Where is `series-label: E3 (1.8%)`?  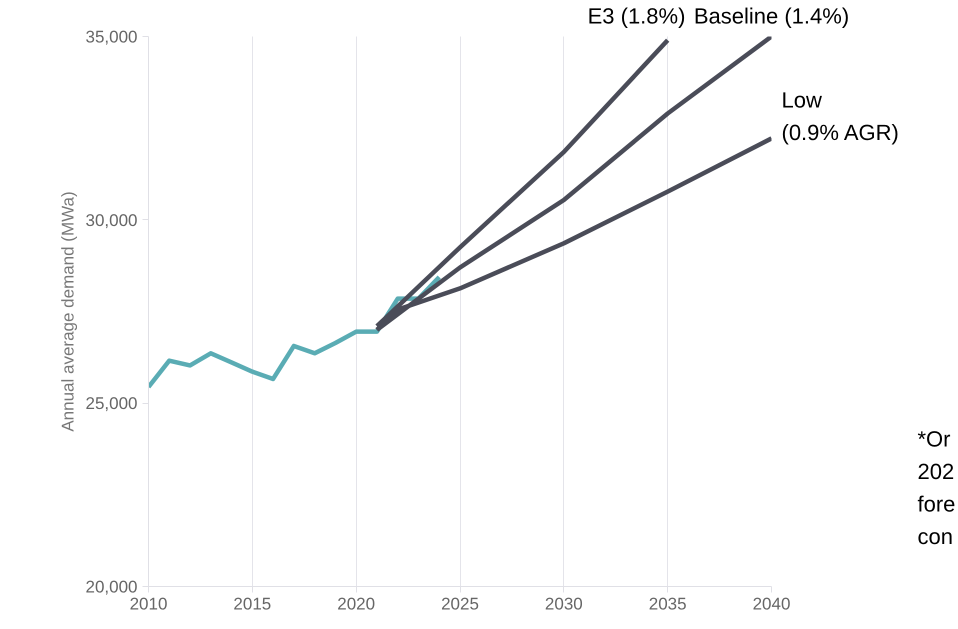
series-label: E3 (1.8%) is located at coordinates (637, 16).